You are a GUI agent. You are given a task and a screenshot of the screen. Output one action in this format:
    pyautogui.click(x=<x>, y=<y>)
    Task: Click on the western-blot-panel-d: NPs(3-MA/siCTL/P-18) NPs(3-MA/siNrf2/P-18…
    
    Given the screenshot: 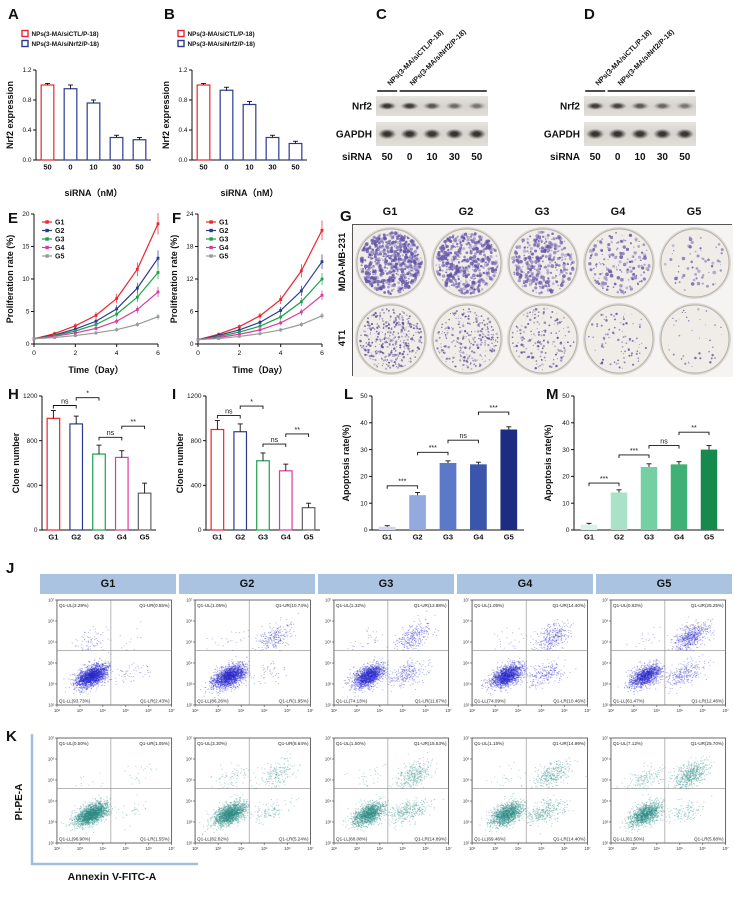 What is the action you would take?
    pyautogui.click(x=629, y=103)
    